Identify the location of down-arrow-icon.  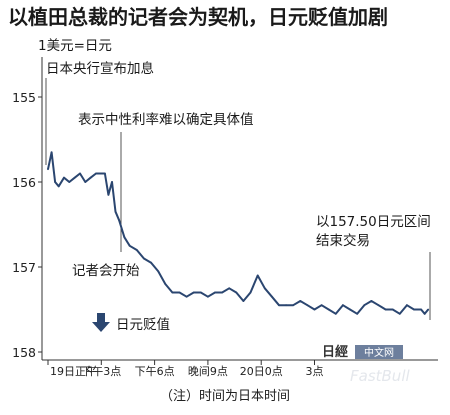
(101, 322).